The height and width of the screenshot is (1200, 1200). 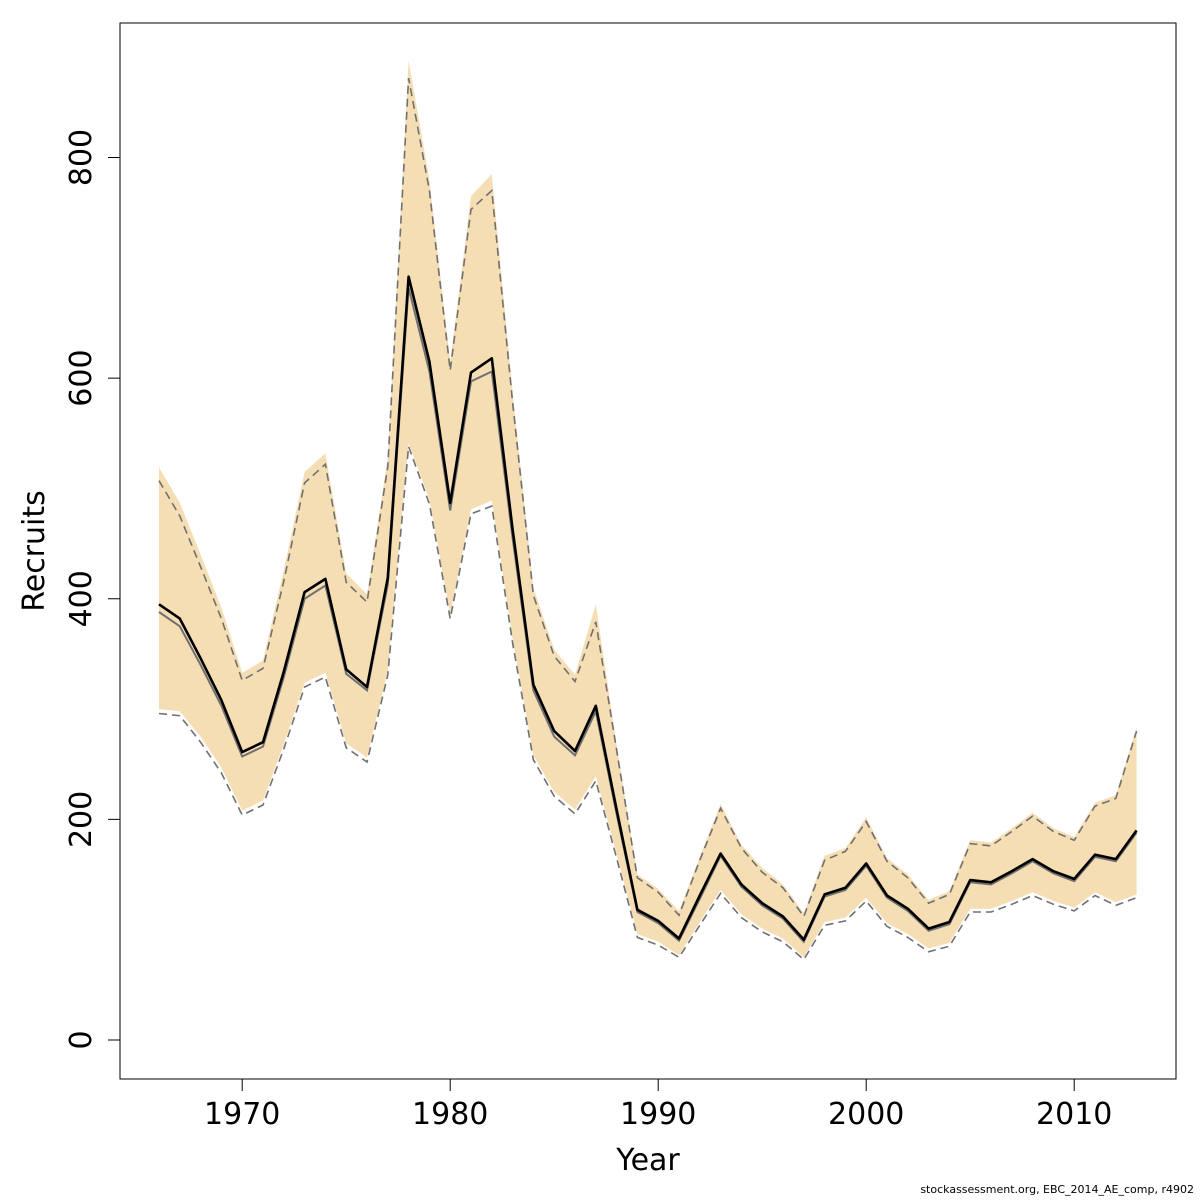 I want to click on x-tick-label: 1980, so click(x=450, y=1114).